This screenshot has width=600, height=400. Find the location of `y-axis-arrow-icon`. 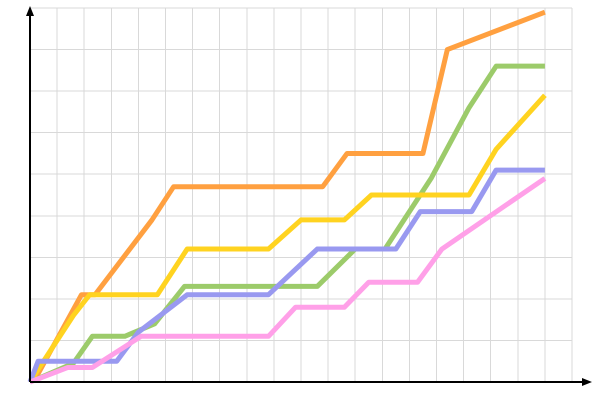

y-axis-arrow-icon is located at coordinates (30, 11).